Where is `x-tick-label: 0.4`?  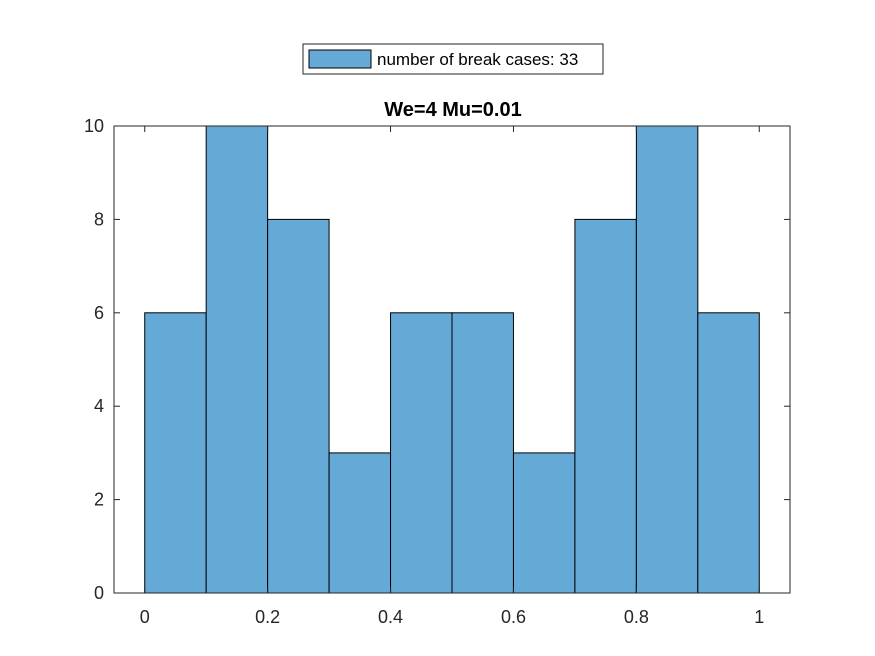
x-tick-label: 0.4 is located at coordinates (390, 617).